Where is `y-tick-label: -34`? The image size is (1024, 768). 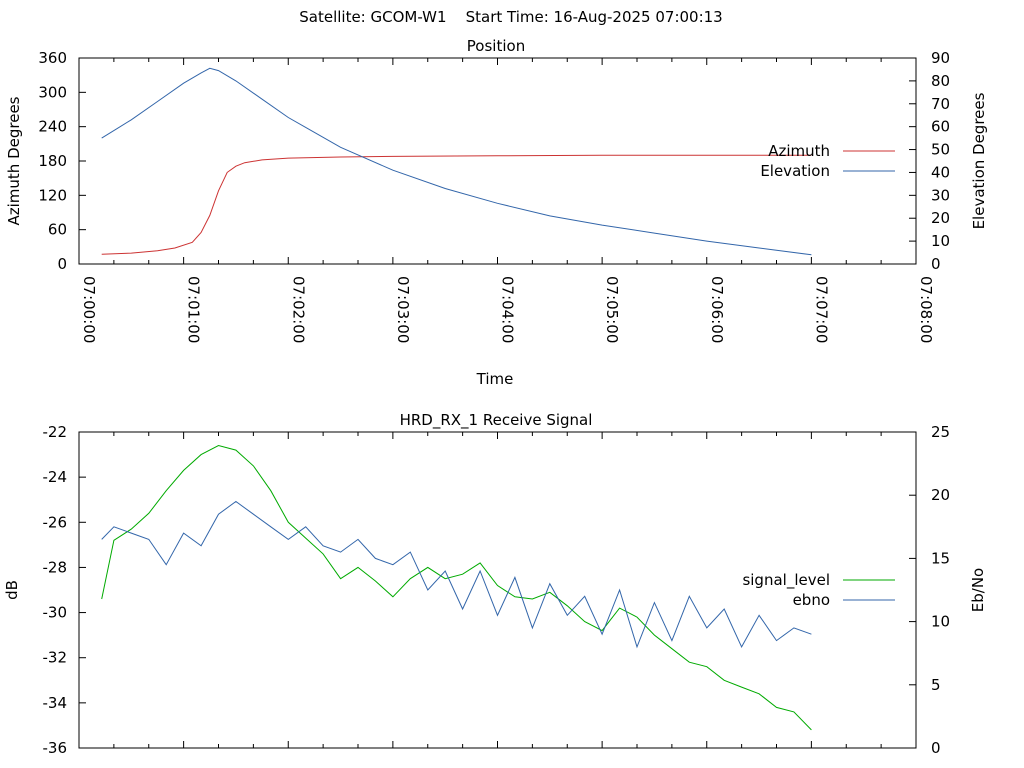
y-tick-label: -34 is located at coordinates (55, 703).